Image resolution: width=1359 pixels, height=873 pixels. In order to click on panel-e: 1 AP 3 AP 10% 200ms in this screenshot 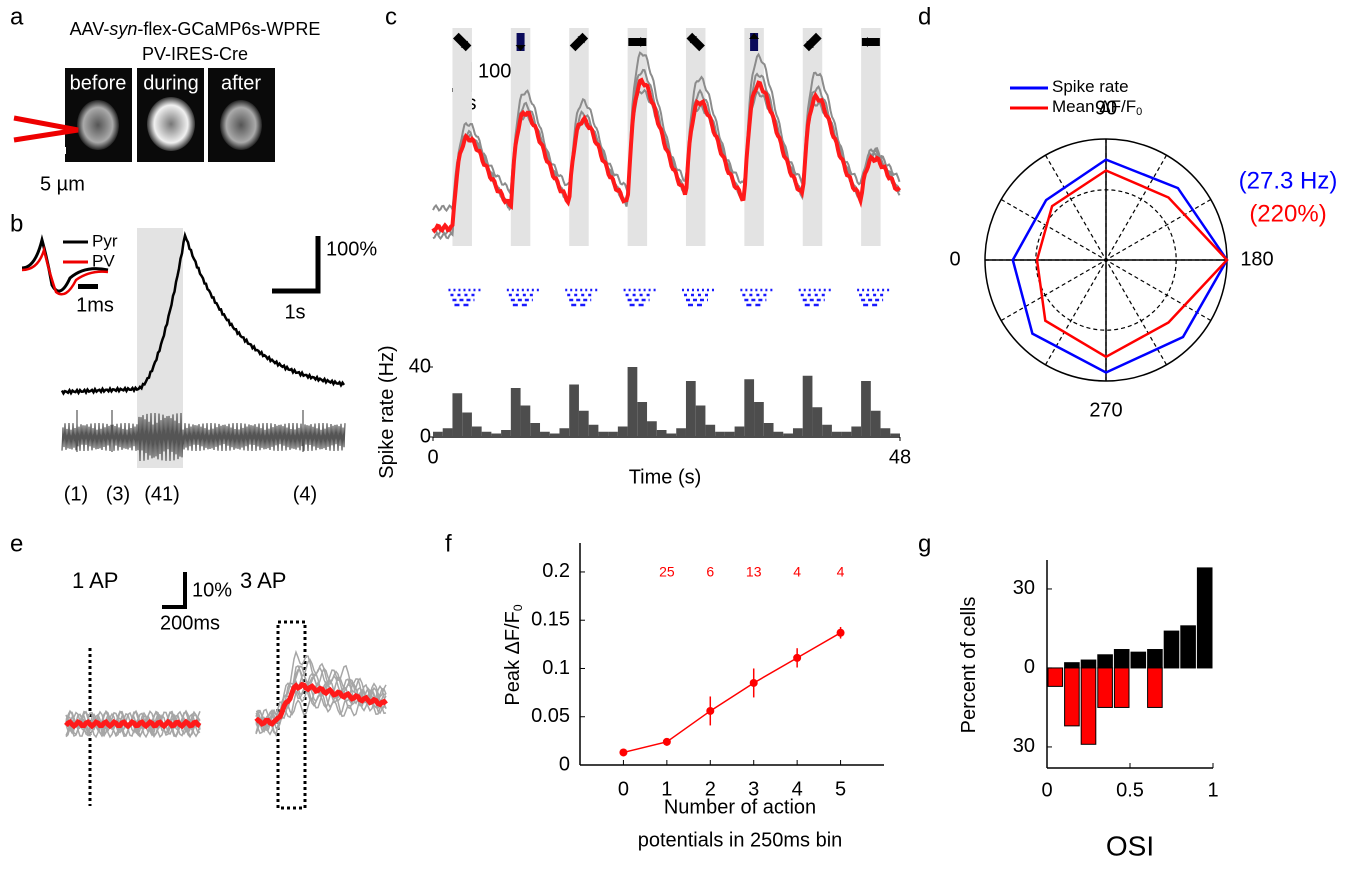, I will do `click(226, 689)`.